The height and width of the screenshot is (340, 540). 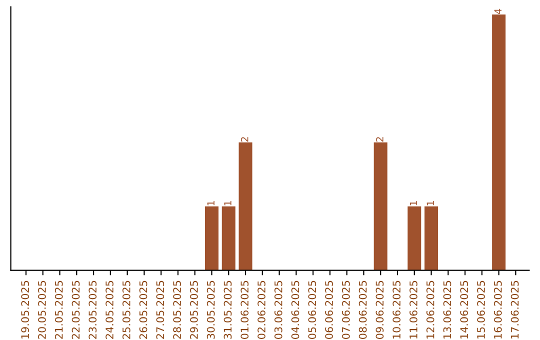 I want to click on x-tick-label: 03.06.2025, so click(x=278, y=309).